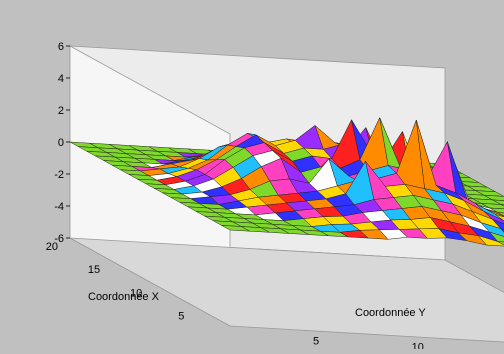  Describe the element at coordinates (124, 297) in the screenshot. I see `x-axis-label: Coordonnée X` at that location.